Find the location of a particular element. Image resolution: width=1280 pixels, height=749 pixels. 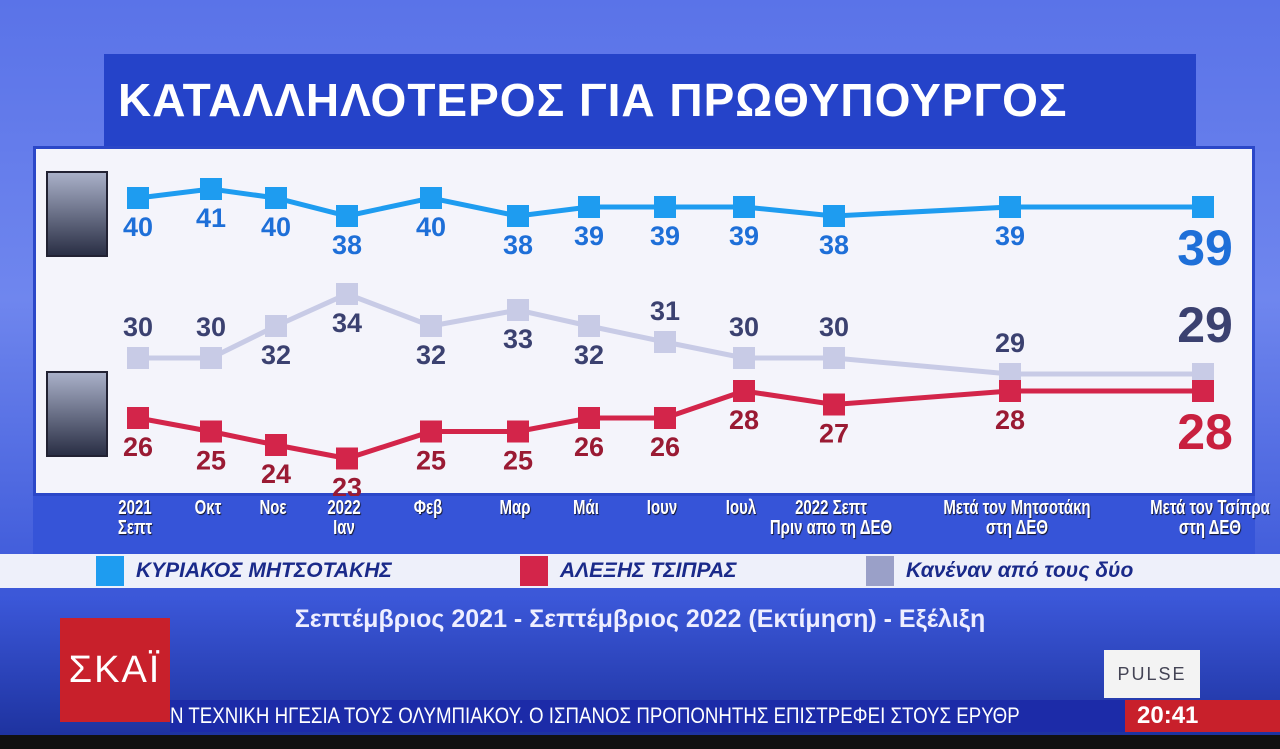

x-tick-label: Φεβ is located at coordinates (428, 508).